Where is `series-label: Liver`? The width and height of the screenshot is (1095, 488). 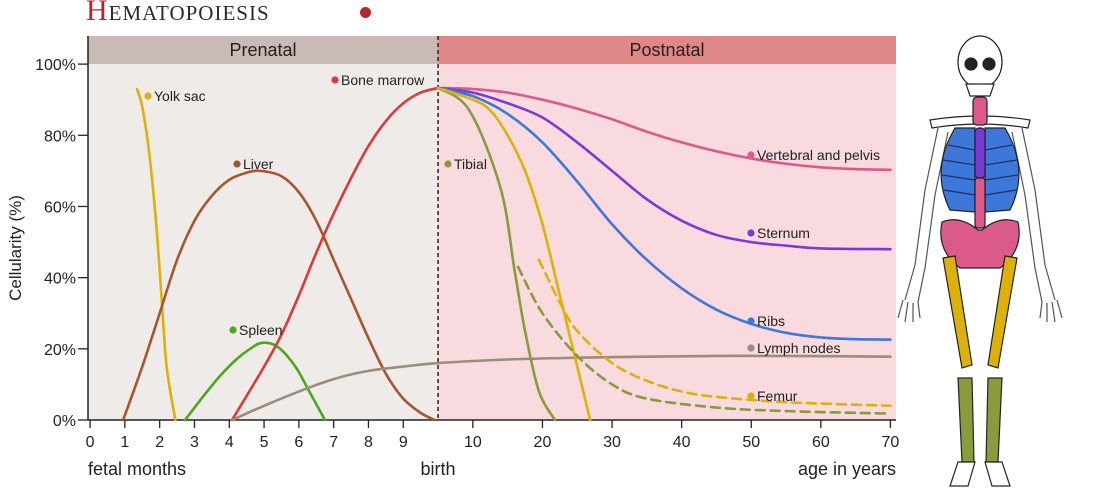
series-label: Liver is located at coordinates (258, 164).